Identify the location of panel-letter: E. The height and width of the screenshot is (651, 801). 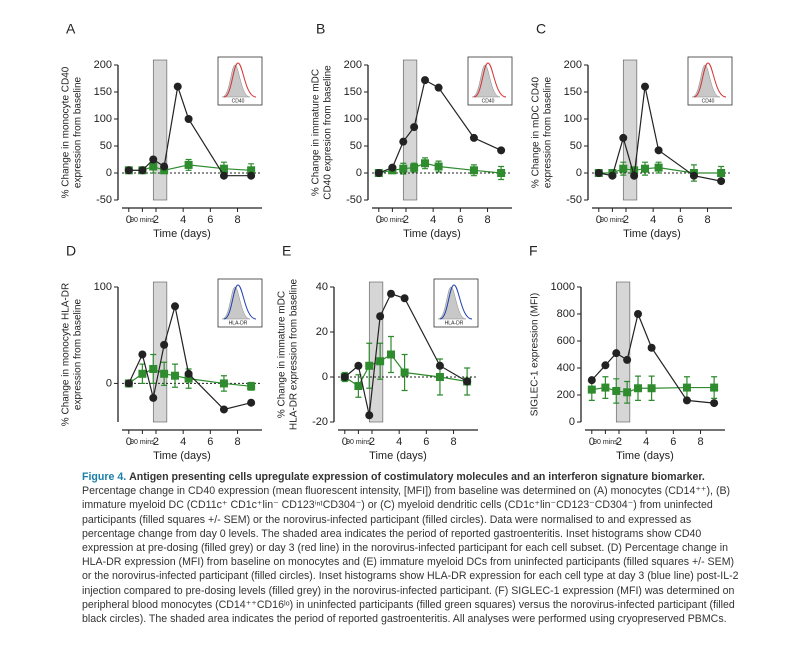
(286, 251).